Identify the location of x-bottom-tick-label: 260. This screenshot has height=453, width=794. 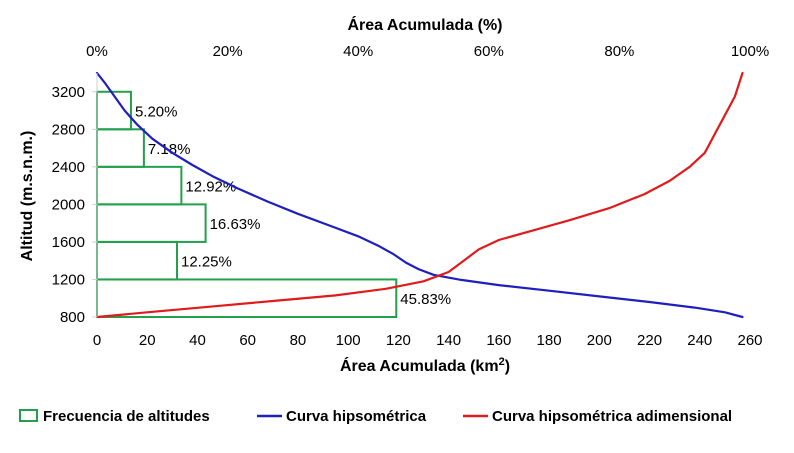
(749, 340).